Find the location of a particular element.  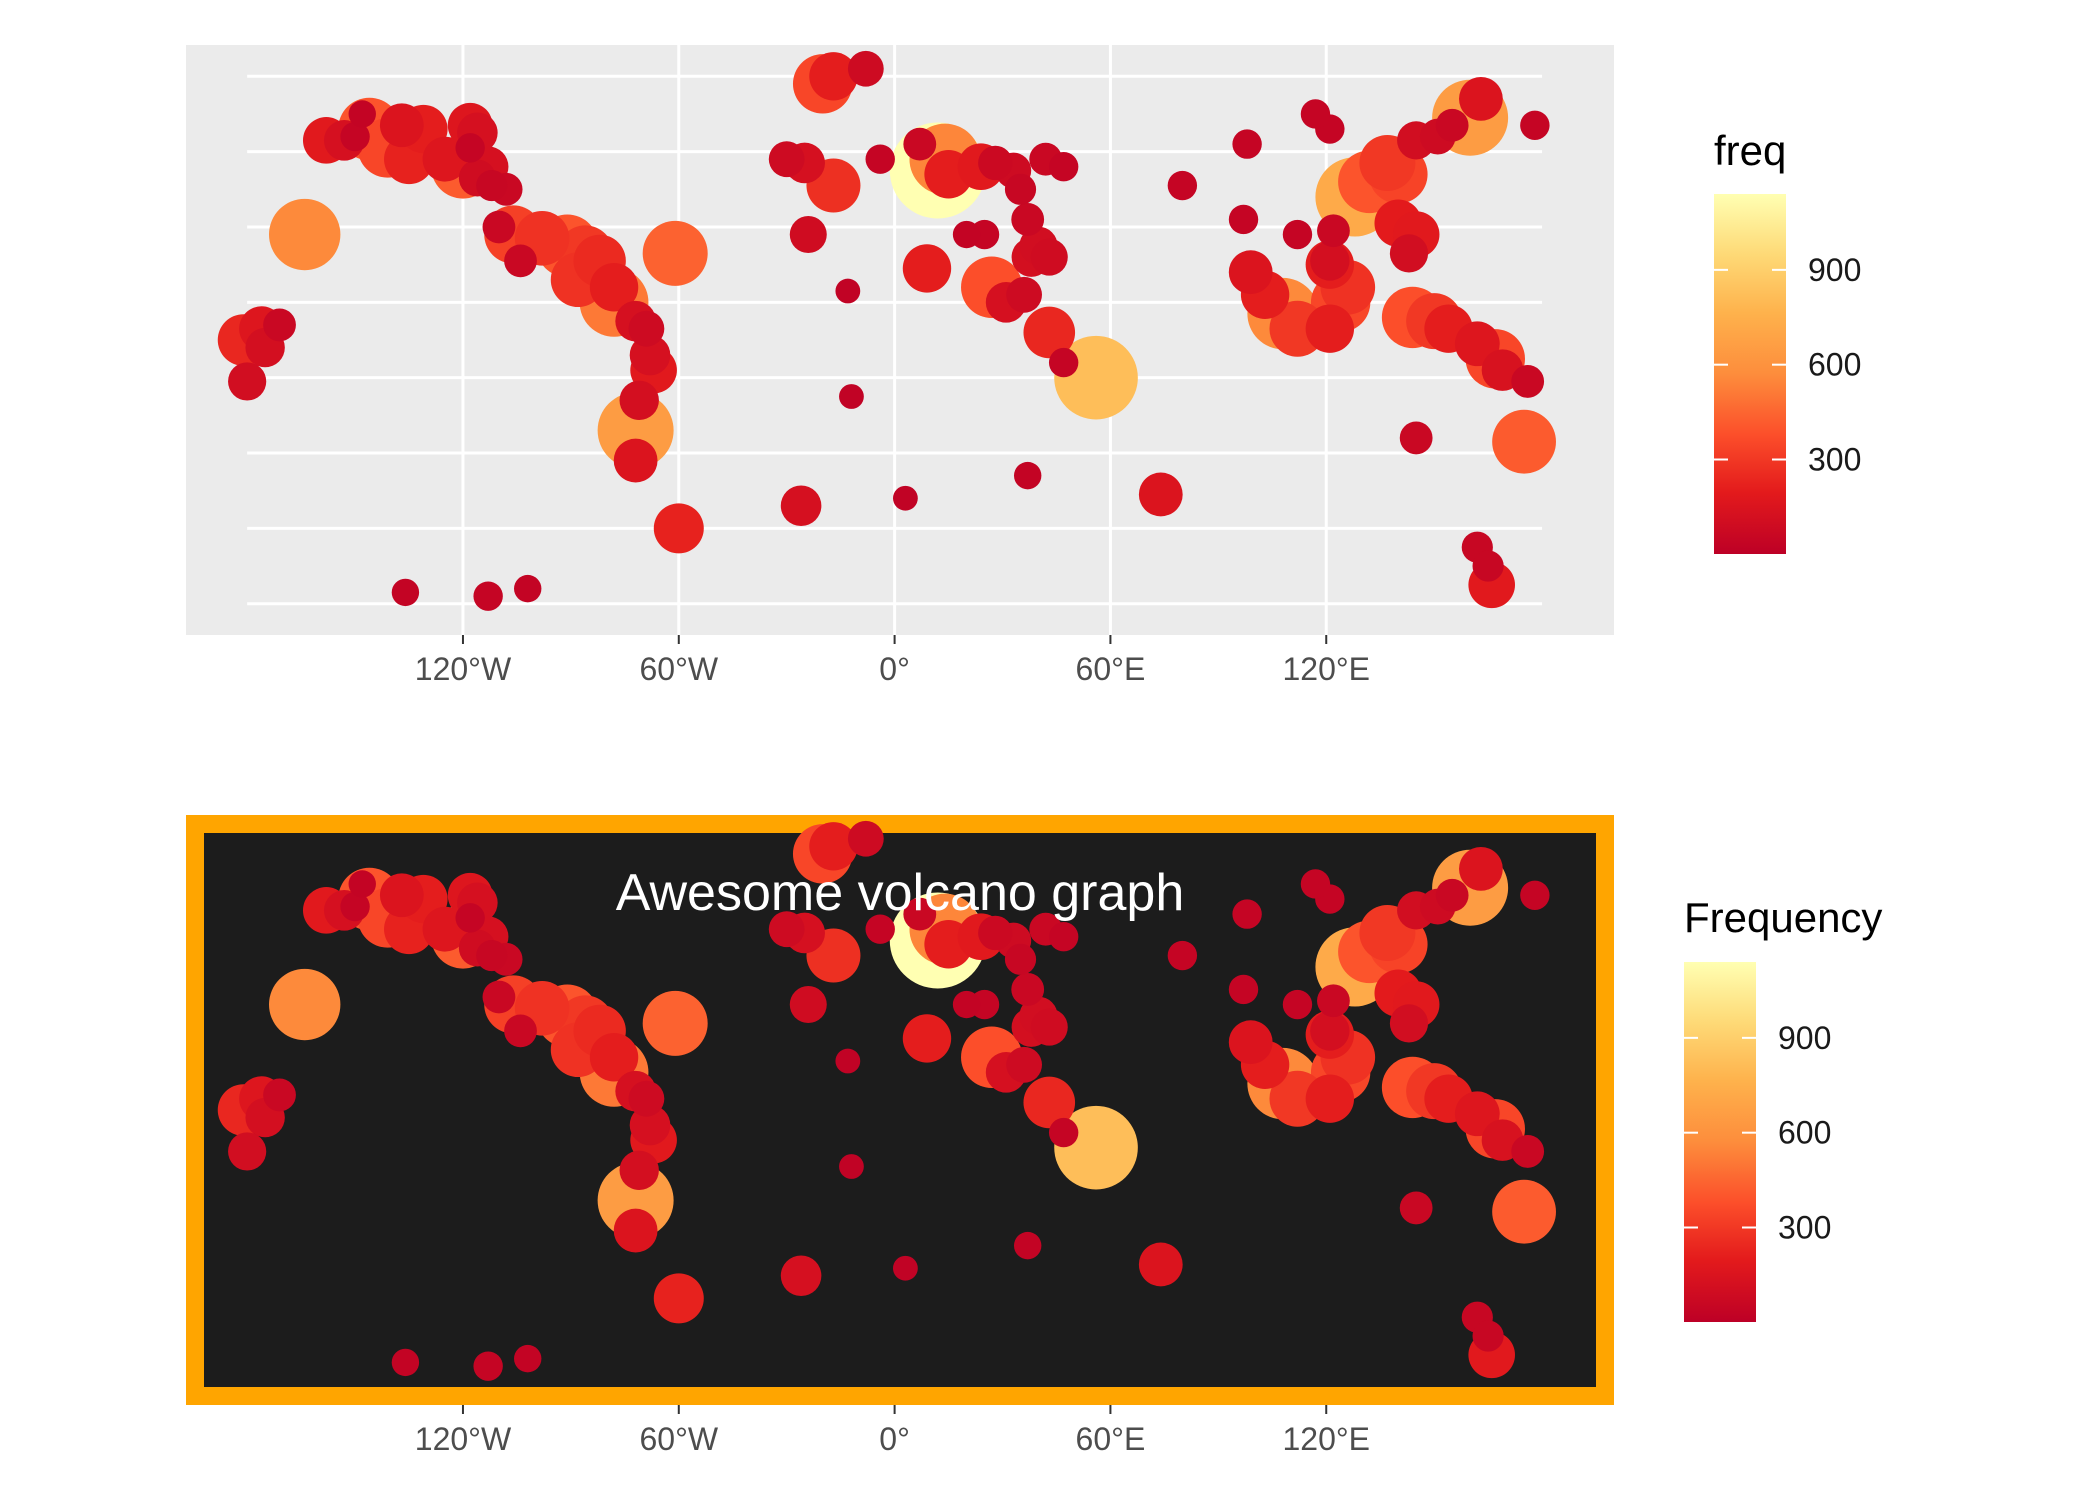

colorbar-label: 300 is located at coordinates (1834, 459).